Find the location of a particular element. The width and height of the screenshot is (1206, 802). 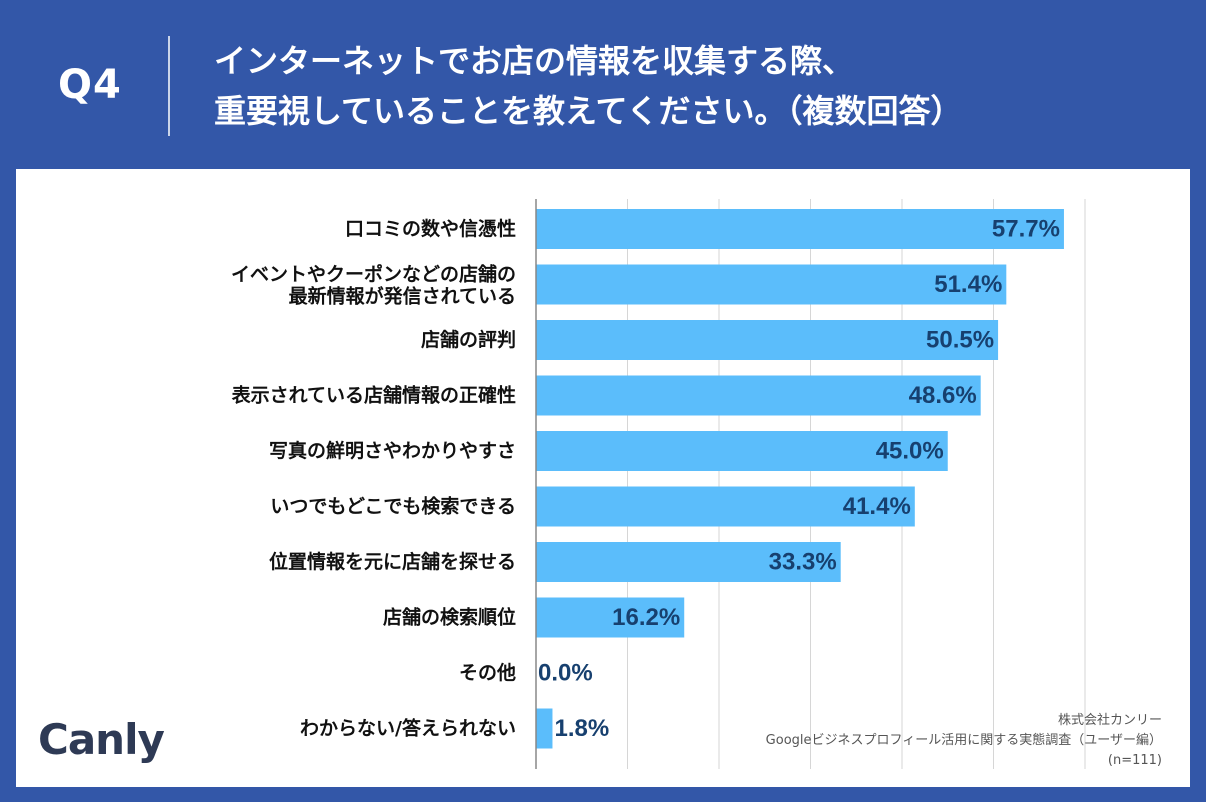

value-label: 48.6% is located at coordinates (943, 395).